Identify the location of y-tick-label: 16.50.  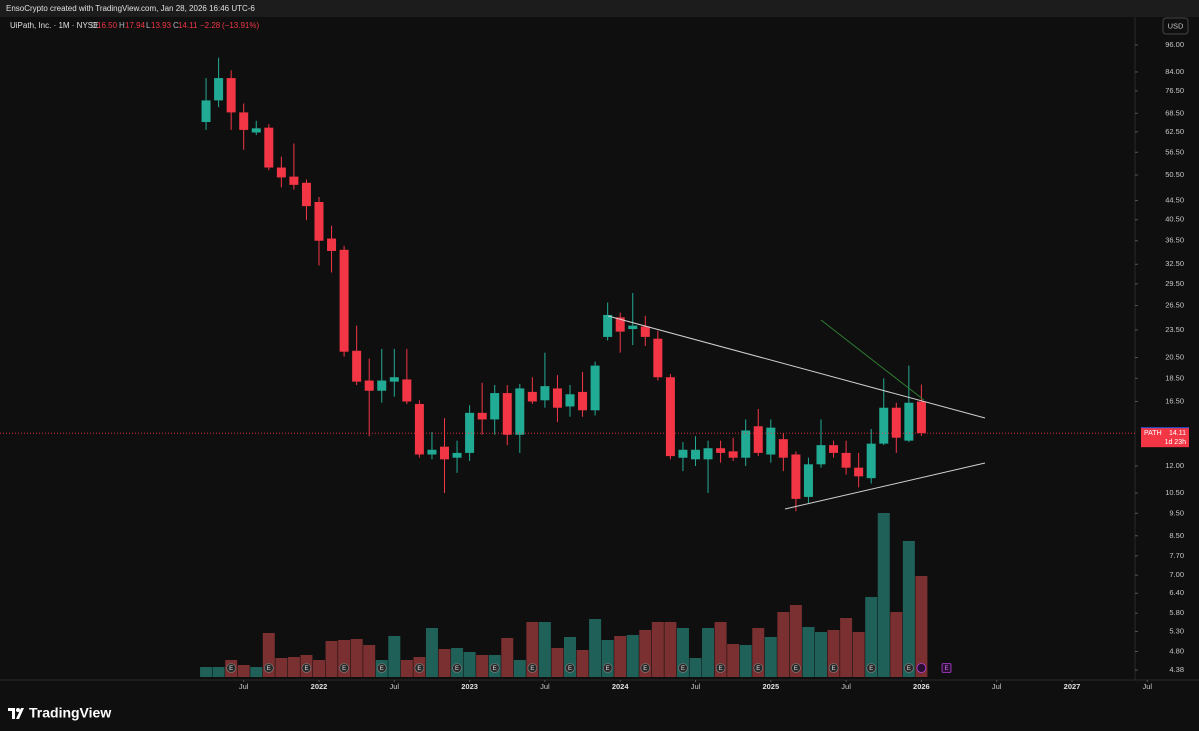
(1174, 400).